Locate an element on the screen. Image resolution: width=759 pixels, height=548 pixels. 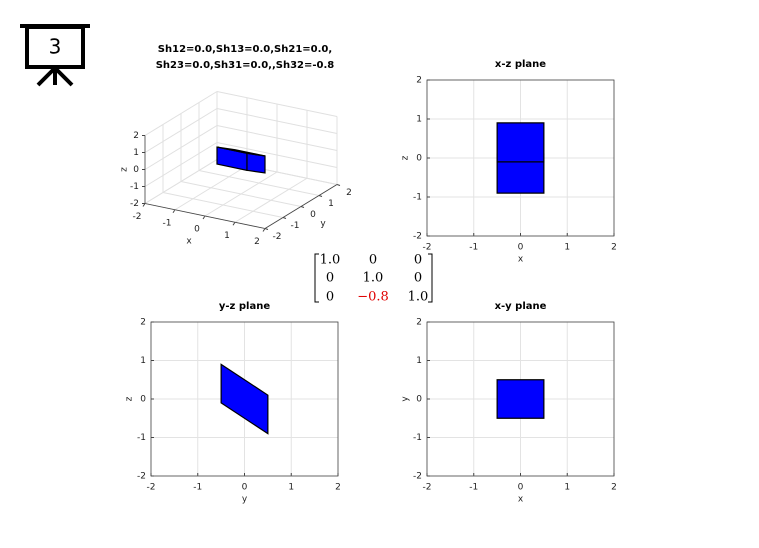
z-tick-label: -1 is located at coordinates (134, 187).